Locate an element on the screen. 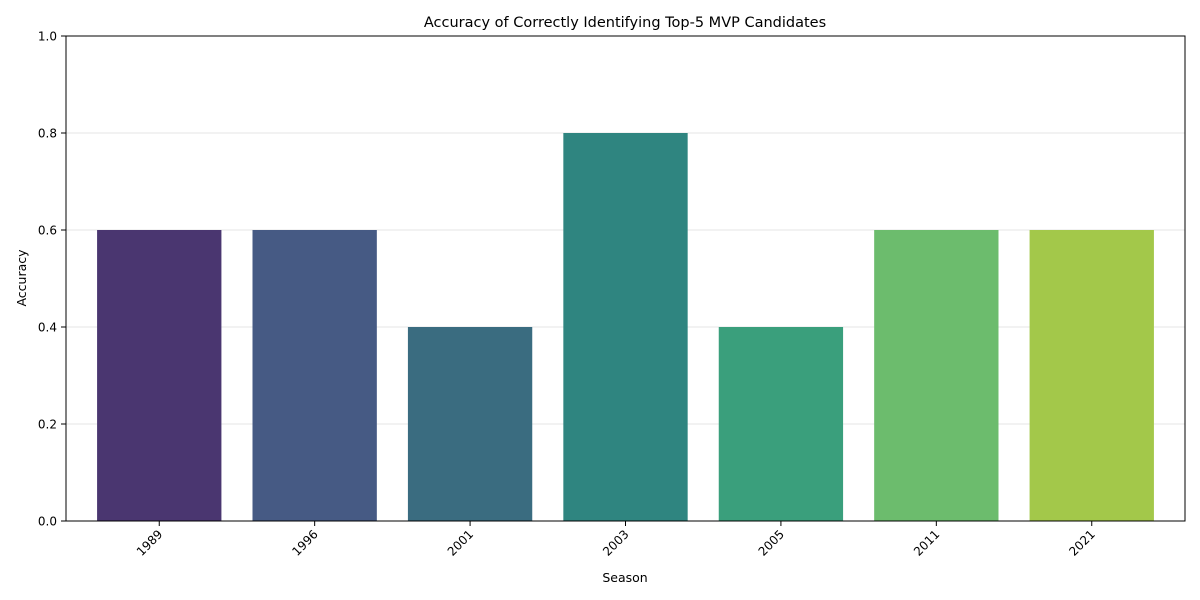  y-tick-label: 0.2 is located at coordinates (47, 425).